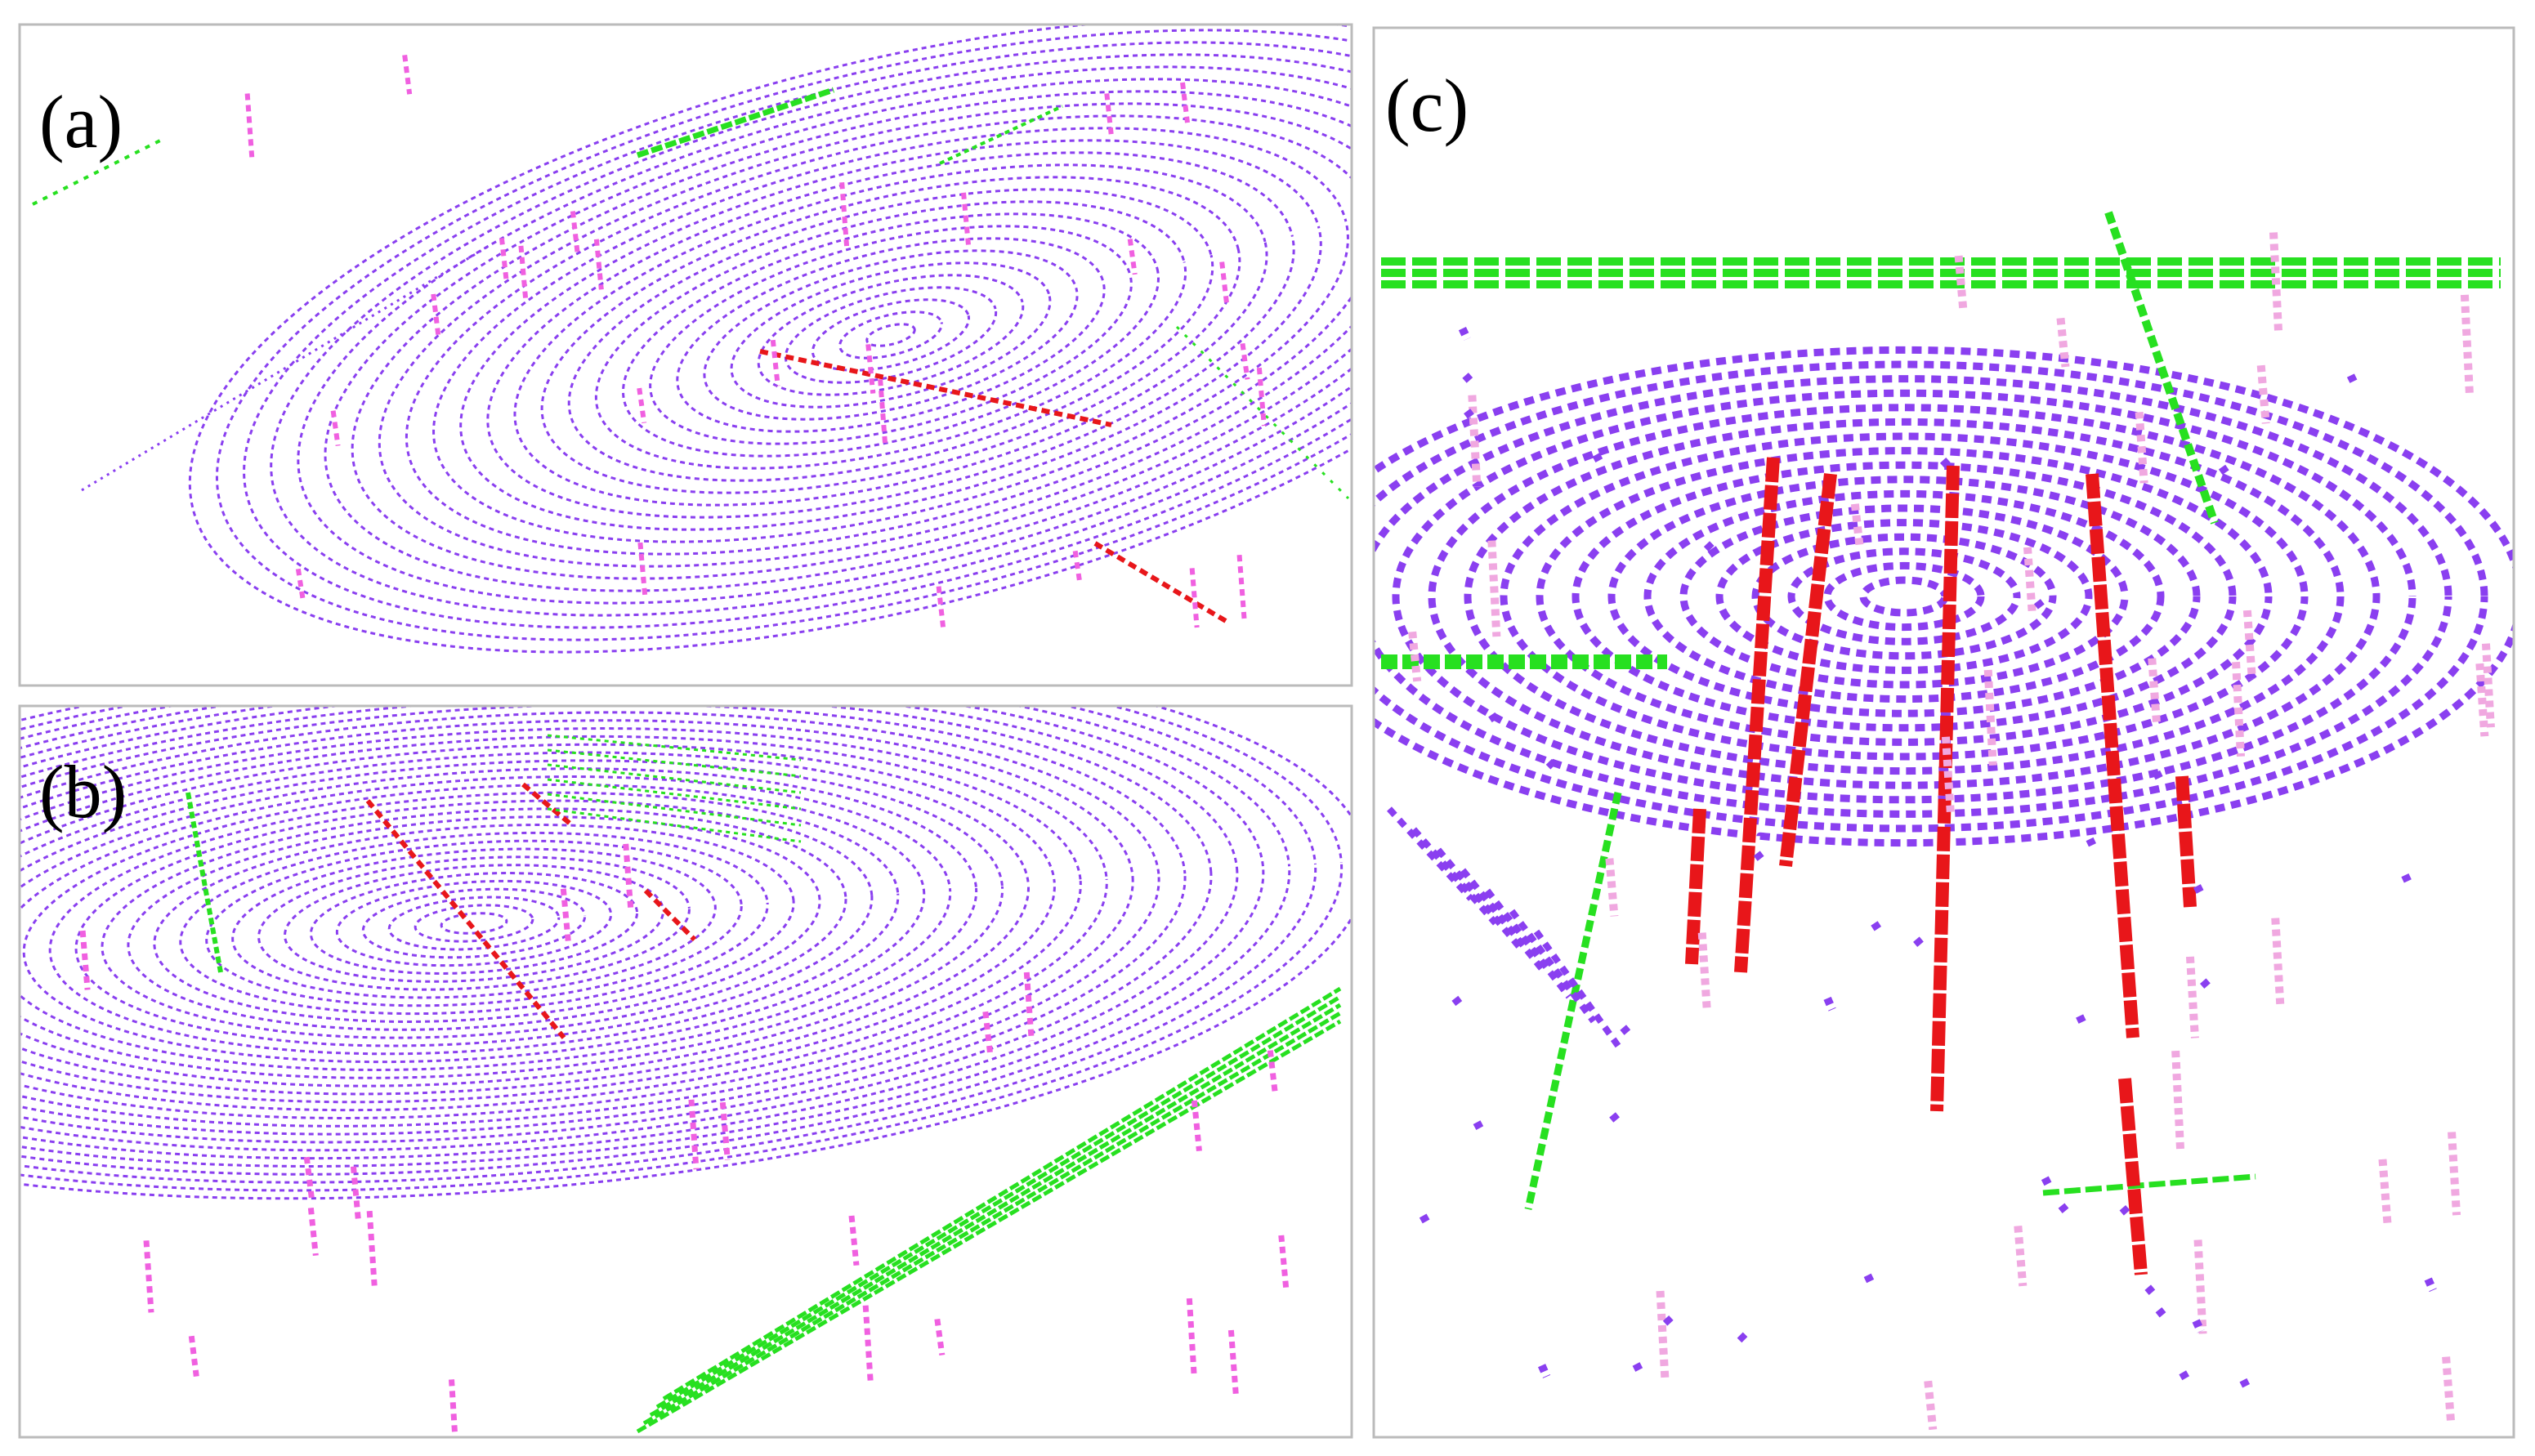 This screenshot has height=1456, width=2535. Describe the element at coordinates (1427, 106) in the screenshot. I see `panel-label: (c)` at that location.